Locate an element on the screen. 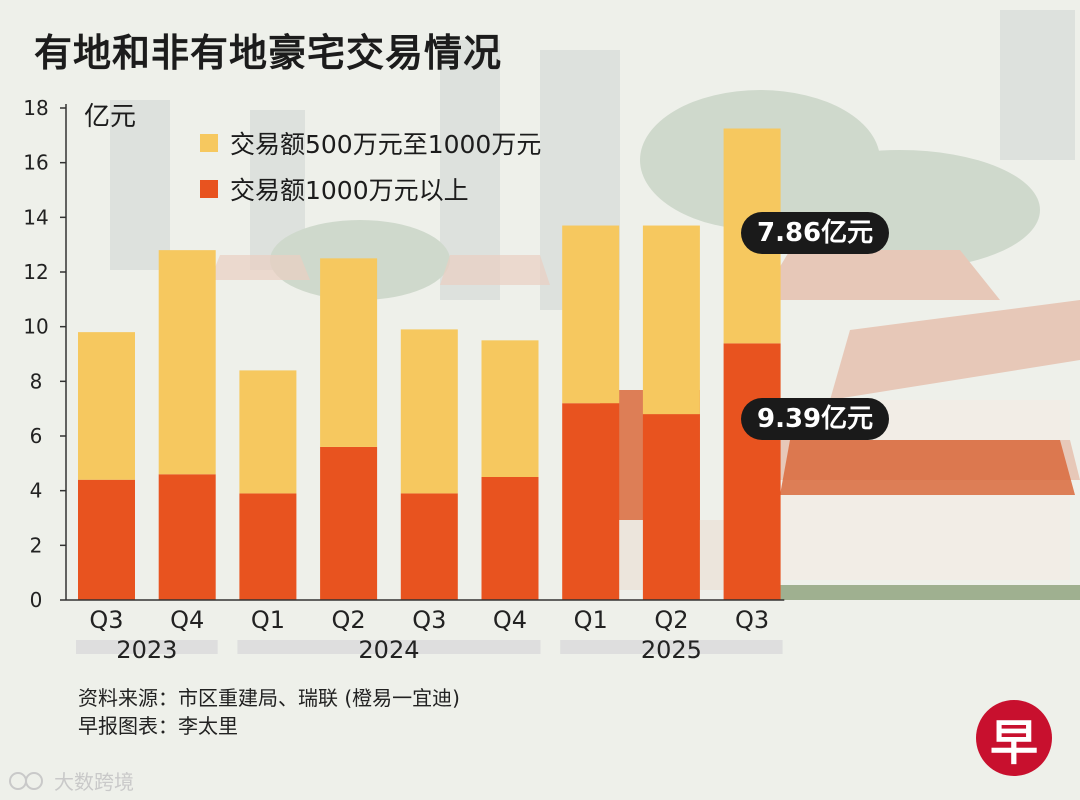 The height and width of the screenshot is (800, 1080). y-tick-label: 16 is located at coordinates (35, 163).